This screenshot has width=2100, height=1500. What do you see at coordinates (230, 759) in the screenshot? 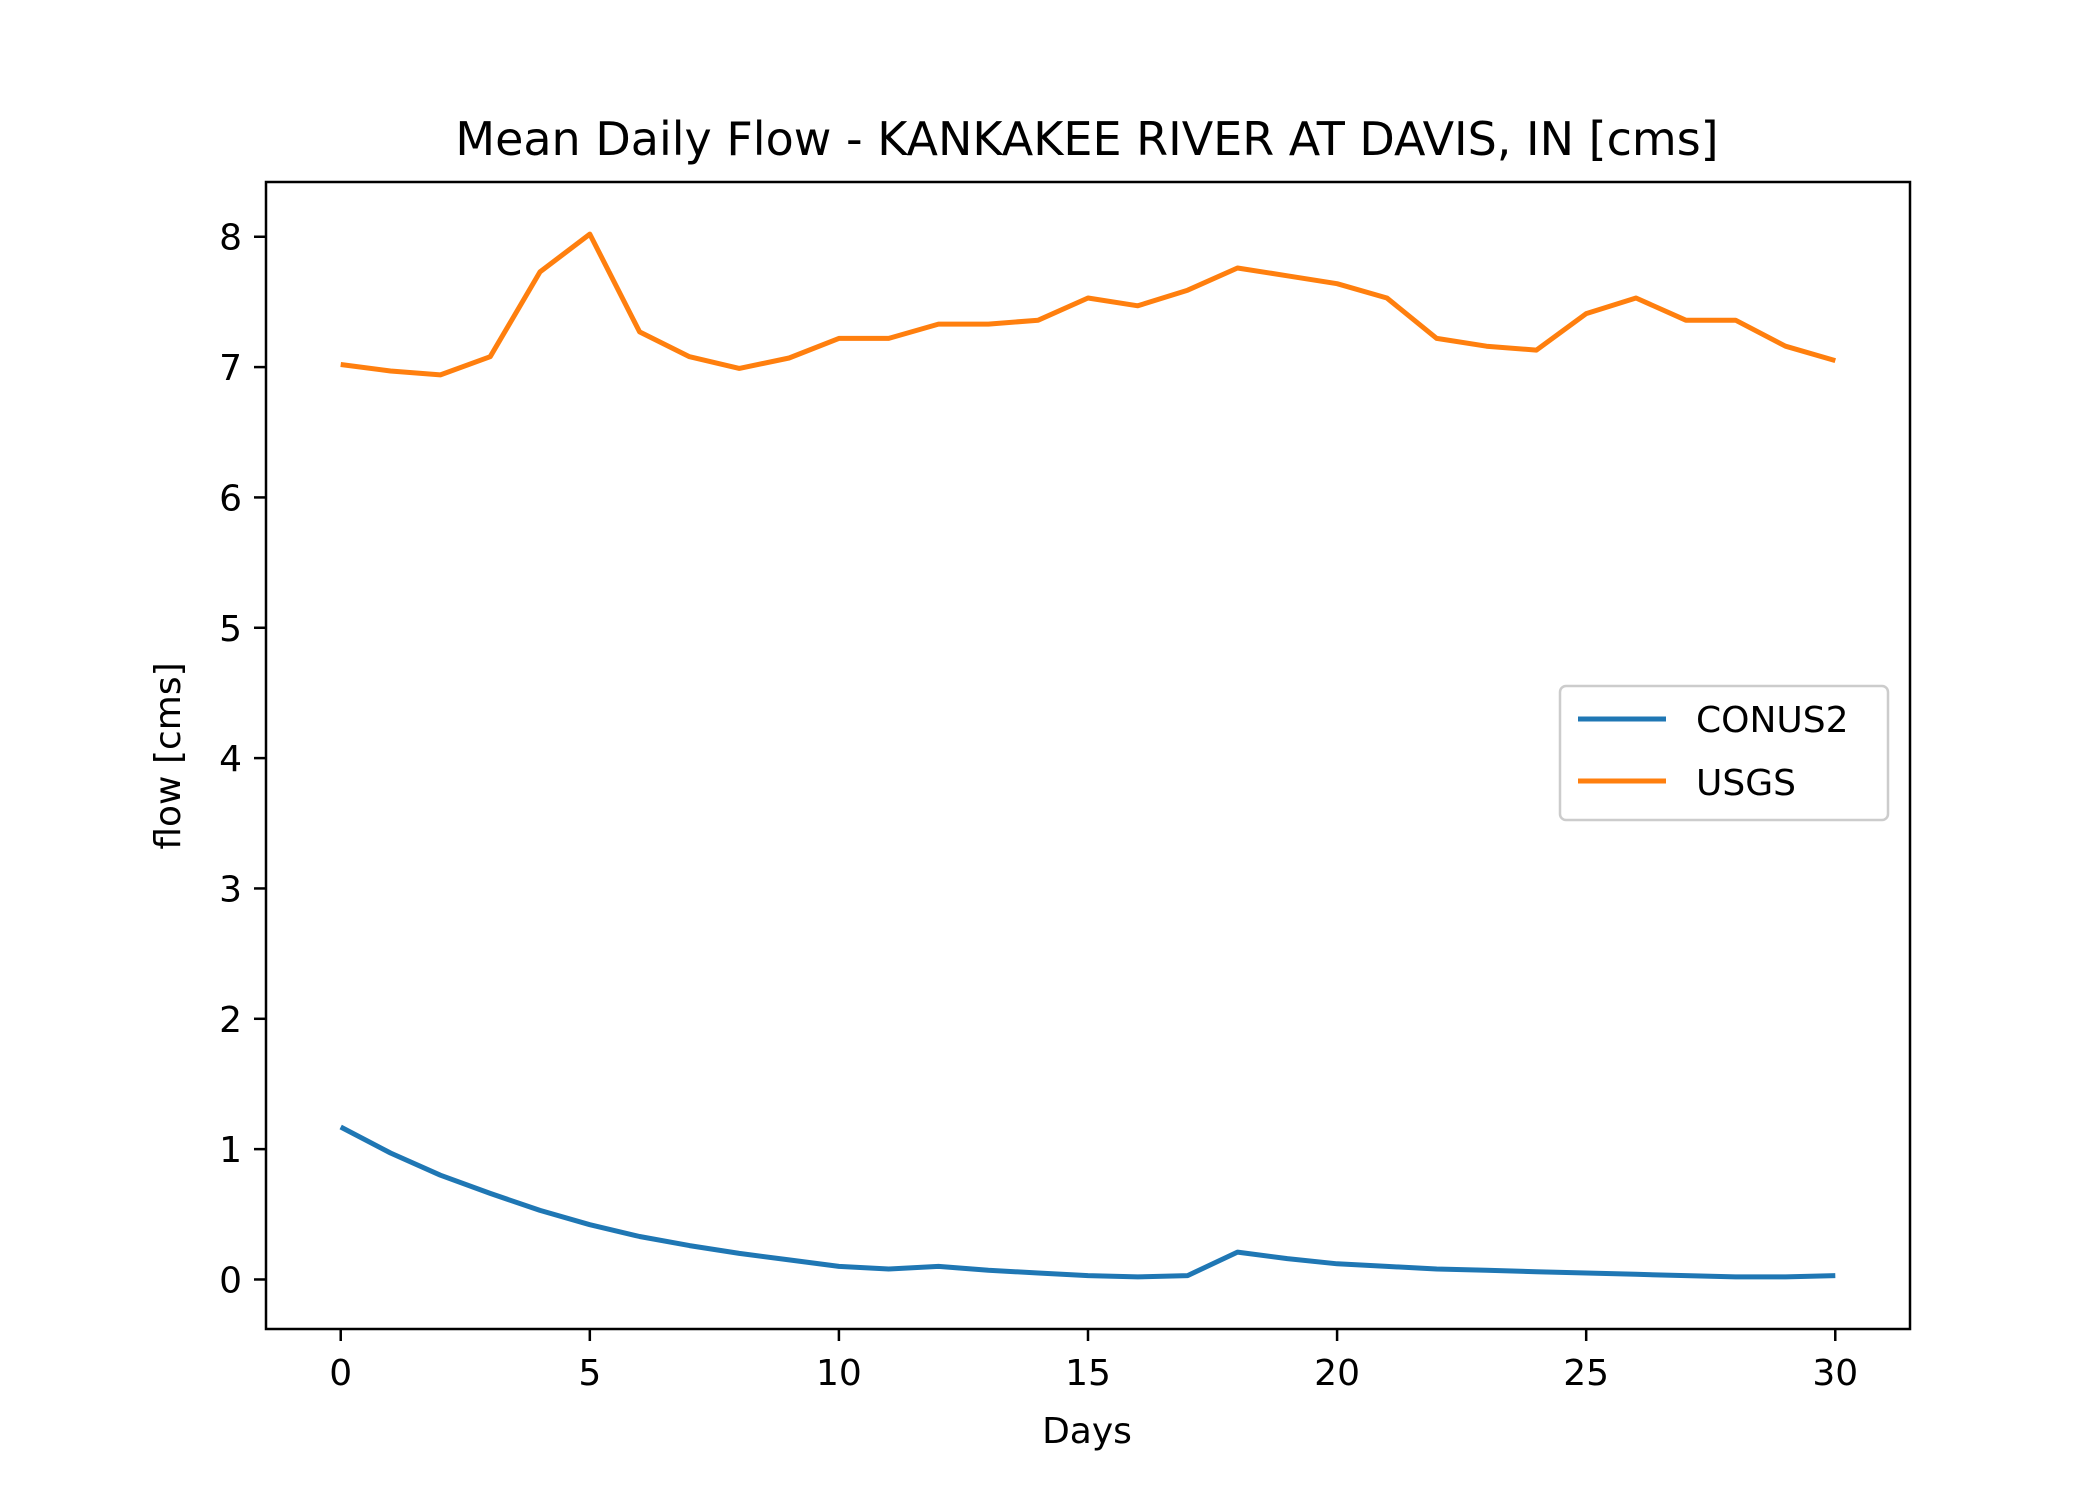
I see `y-tick-label: 4` at bounding box center [230, 759].